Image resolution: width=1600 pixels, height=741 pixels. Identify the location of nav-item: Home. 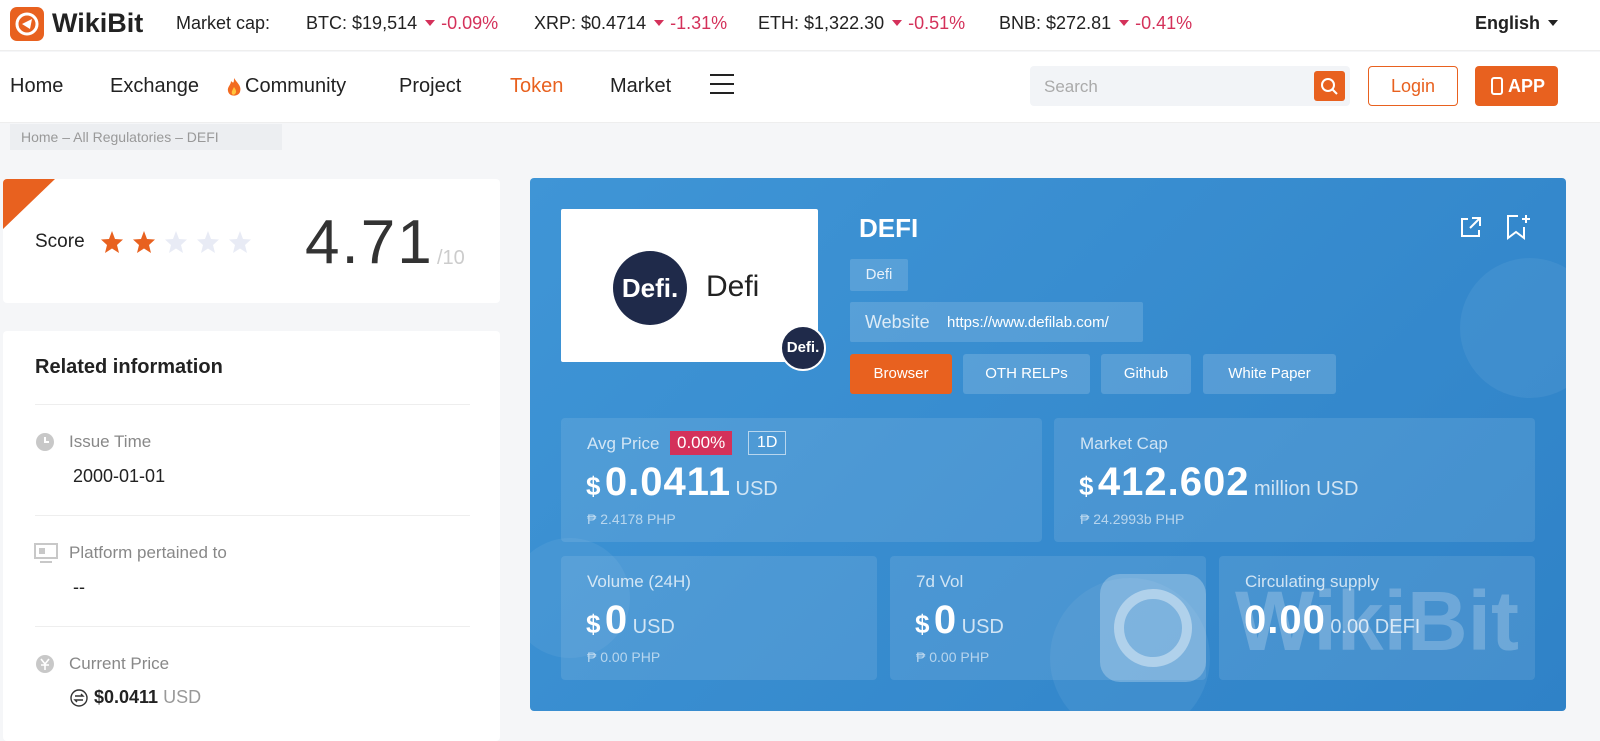
(37, 86).